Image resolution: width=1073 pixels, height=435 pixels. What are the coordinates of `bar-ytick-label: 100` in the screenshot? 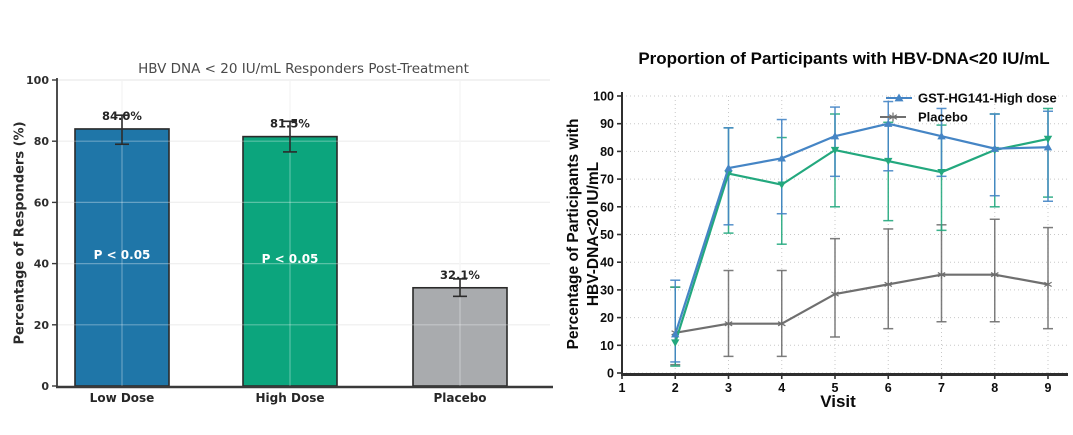 It's located at (37, 80).